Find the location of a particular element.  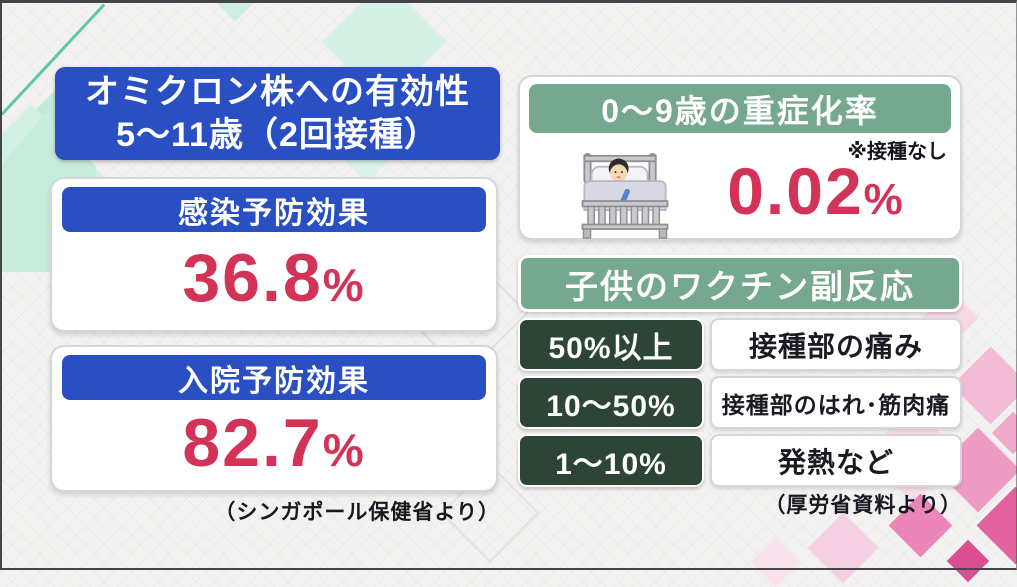

infection-prevention-value: 36.8% is located at coordinates (274, 281).